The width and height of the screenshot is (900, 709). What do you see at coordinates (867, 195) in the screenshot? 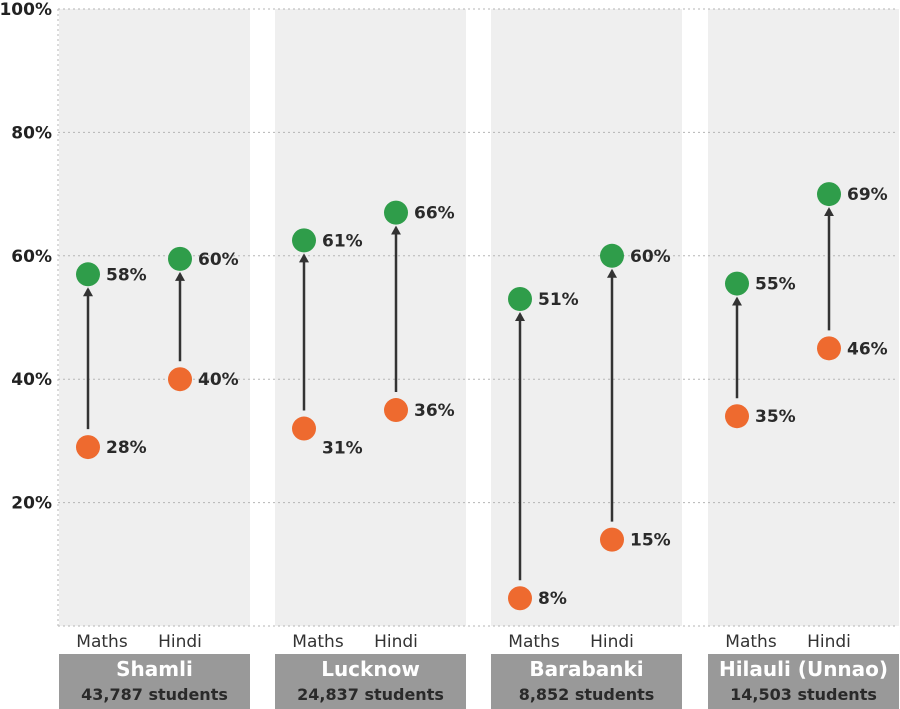
I see `after-value-label: 69%` at bounding box center [867, 195].